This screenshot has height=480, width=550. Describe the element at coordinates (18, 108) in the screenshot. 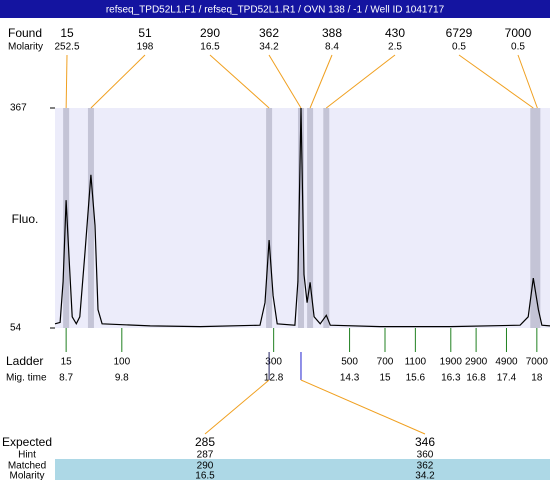

I see `y-tick-label: 367` at that location.